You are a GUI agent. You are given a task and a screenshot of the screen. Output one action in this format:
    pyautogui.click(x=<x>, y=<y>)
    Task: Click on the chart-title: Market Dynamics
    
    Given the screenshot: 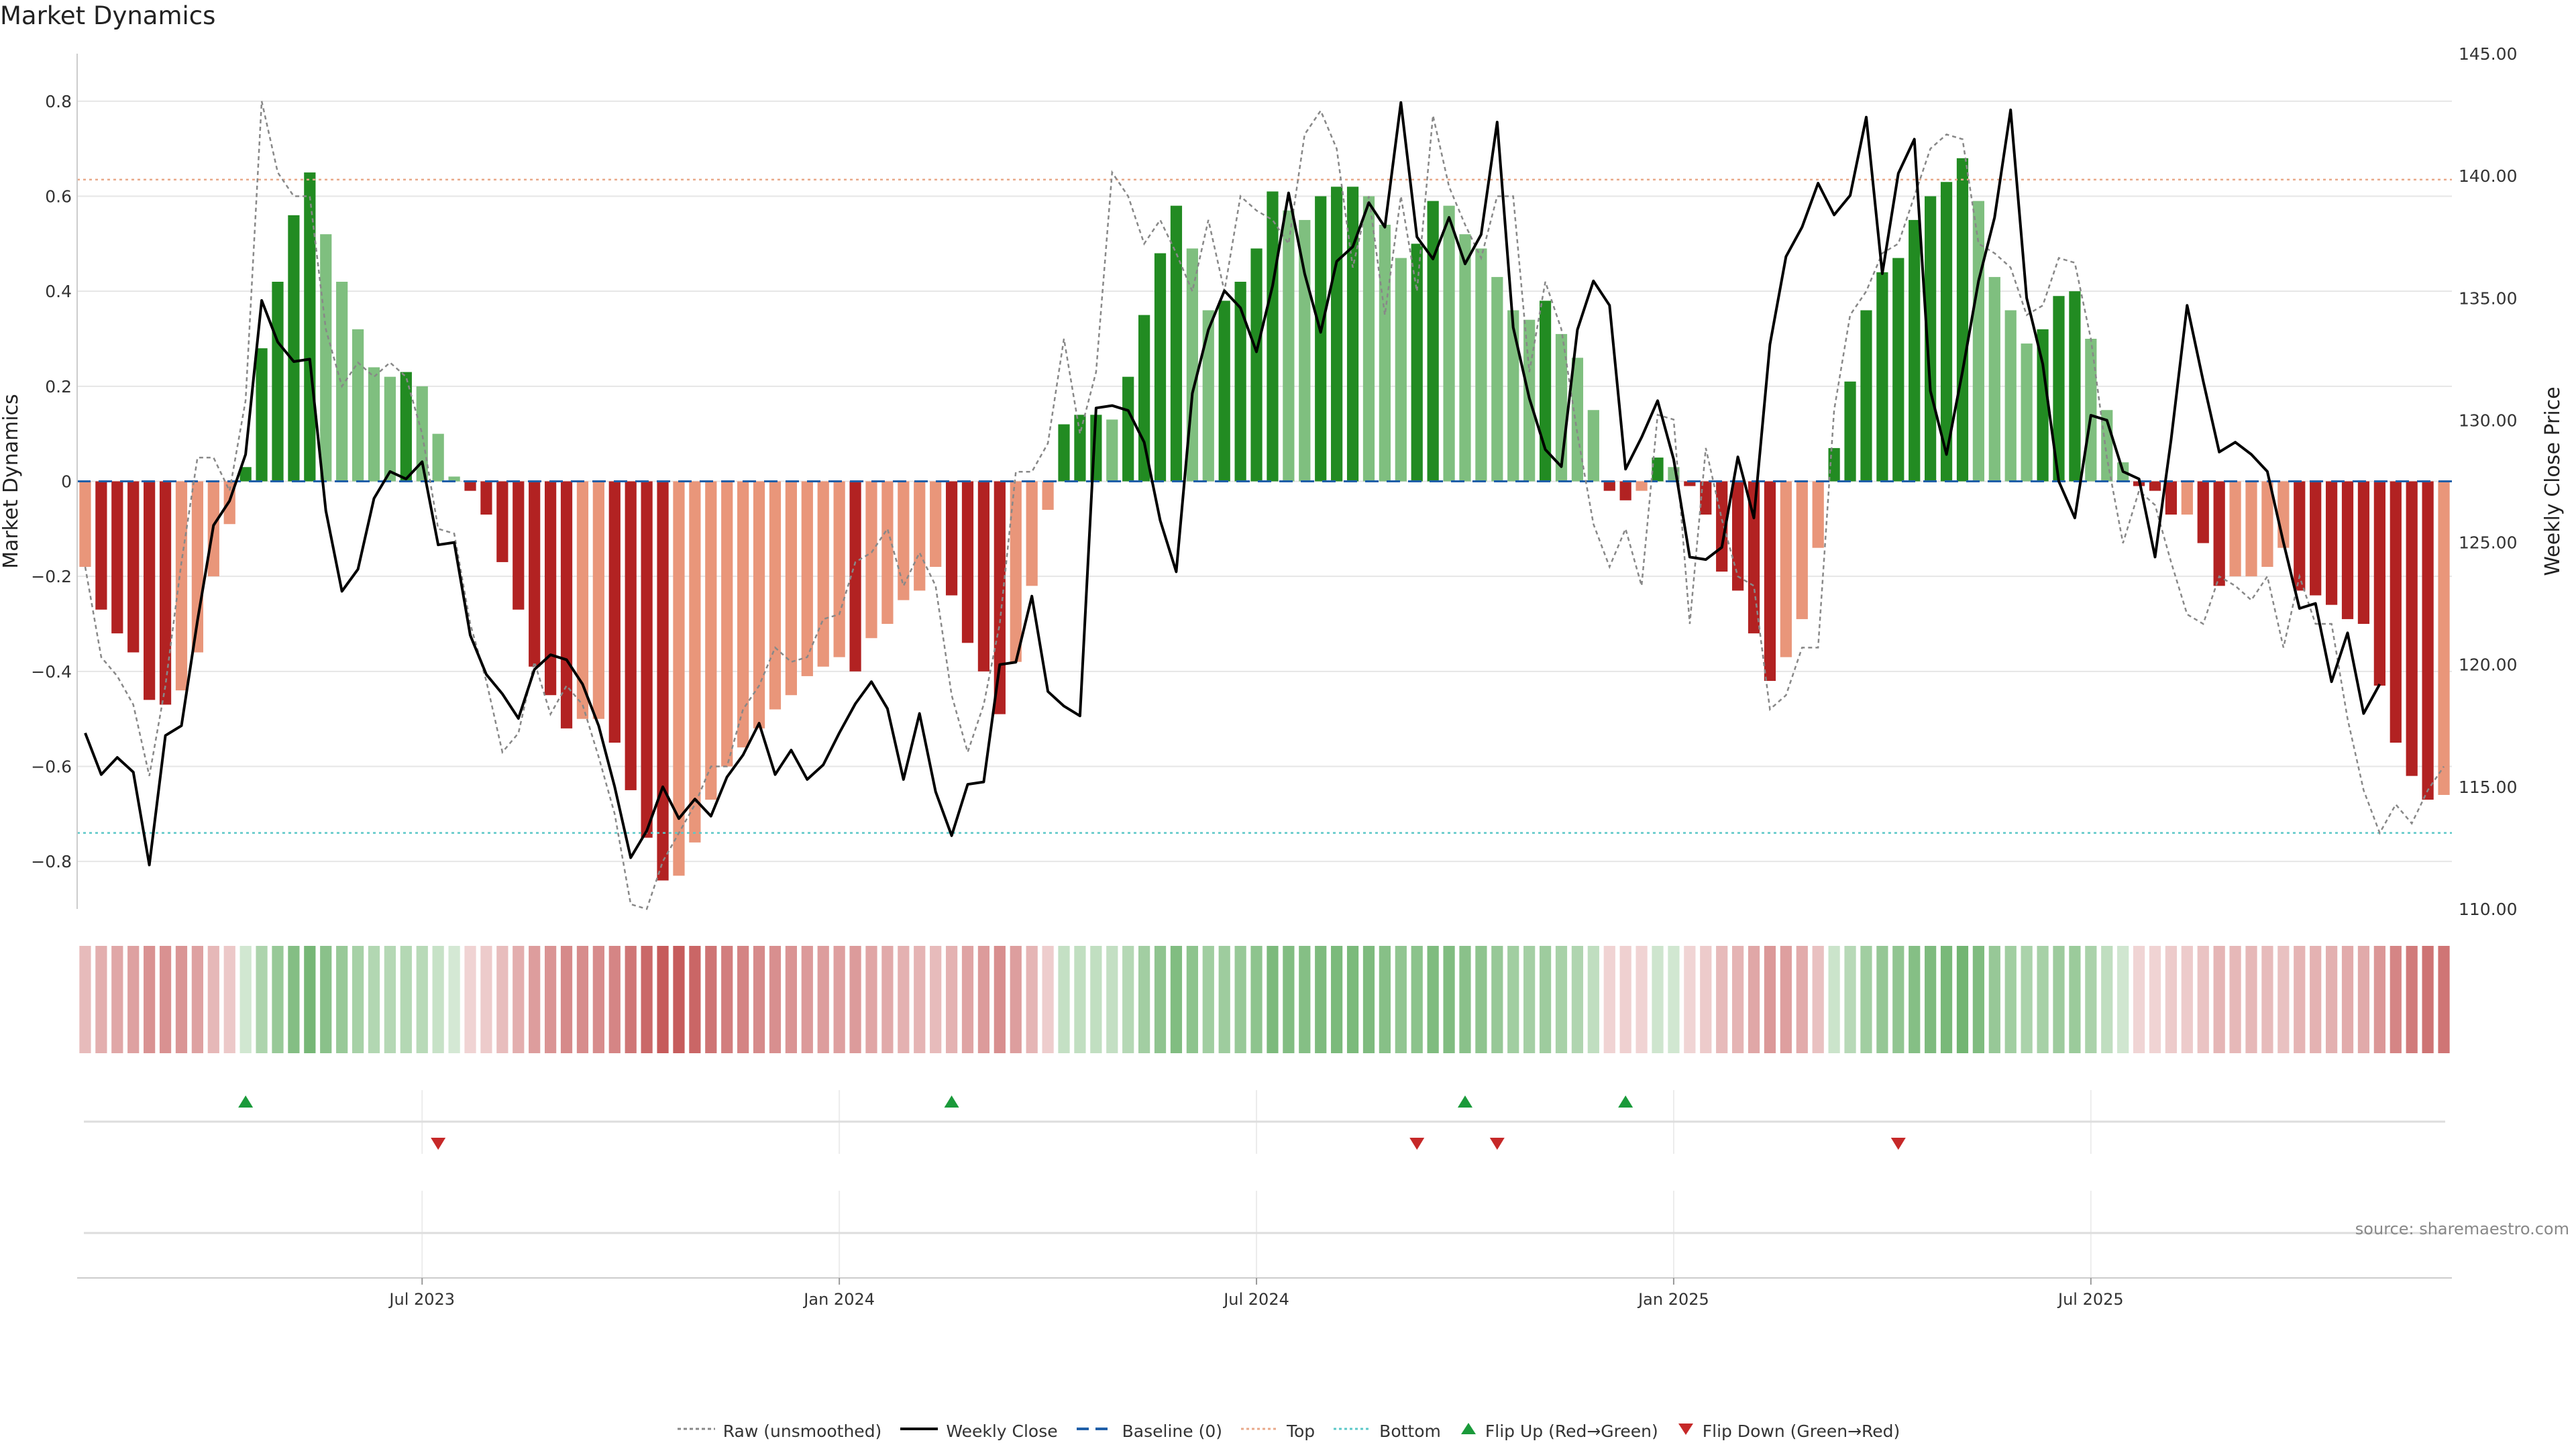 What is the action you would take?
    pyautogui.click(x=108, y=15)
    